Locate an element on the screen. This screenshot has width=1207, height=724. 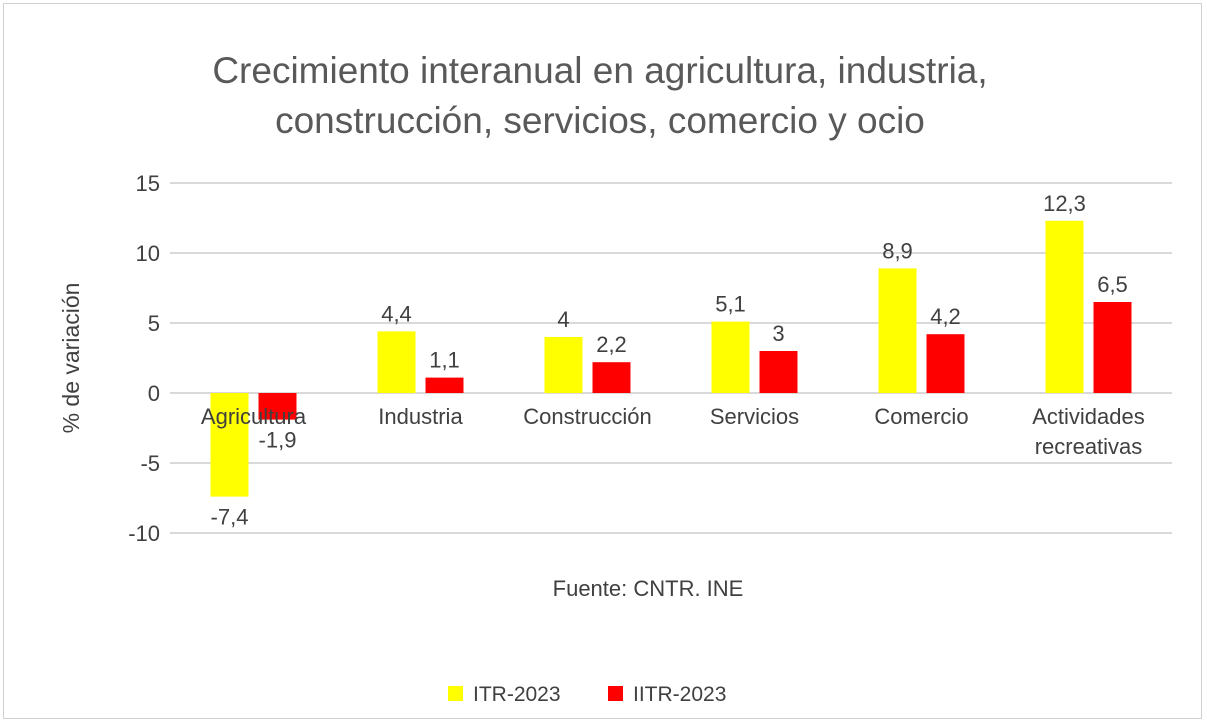
data-label: 4 is located at coordinates (563, 319).